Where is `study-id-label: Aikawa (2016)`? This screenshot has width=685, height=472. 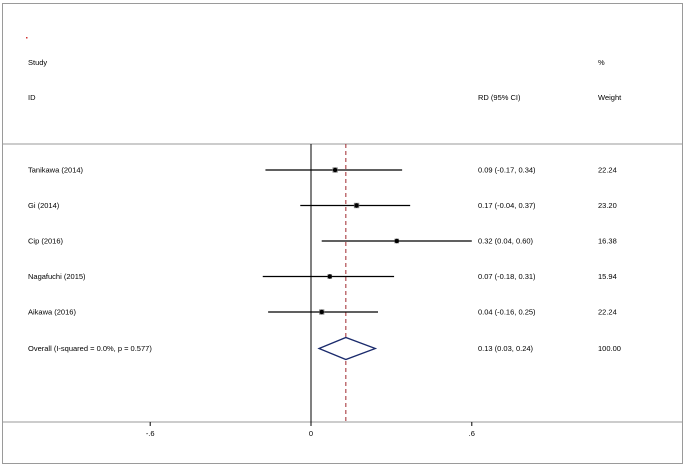
study-id-label: Aikawa (2016) is located at coordinates (52, 312).